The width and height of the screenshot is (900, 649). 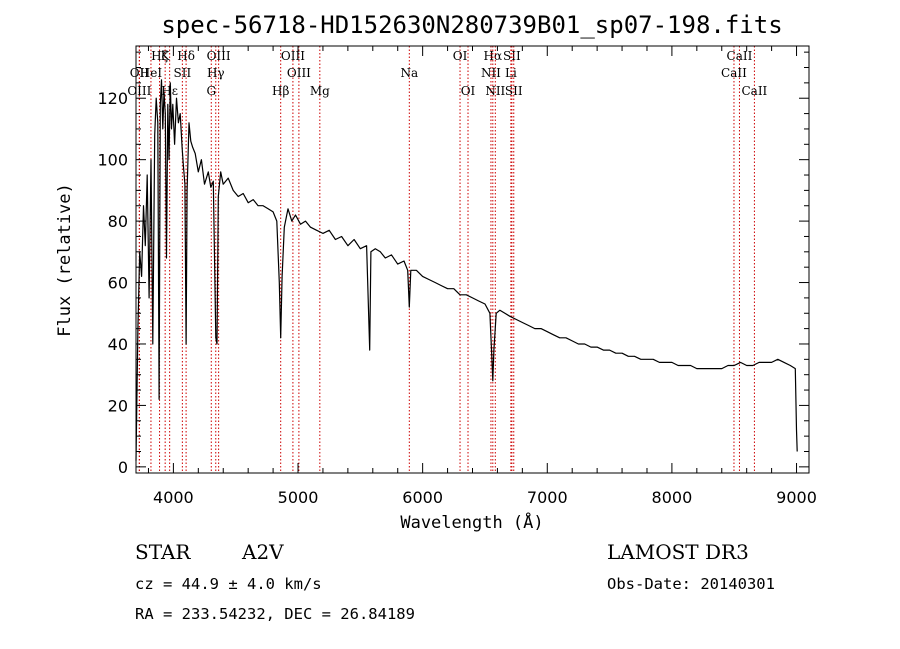 I want to click on marker-label-25: SII, so click(x=514, y=91).